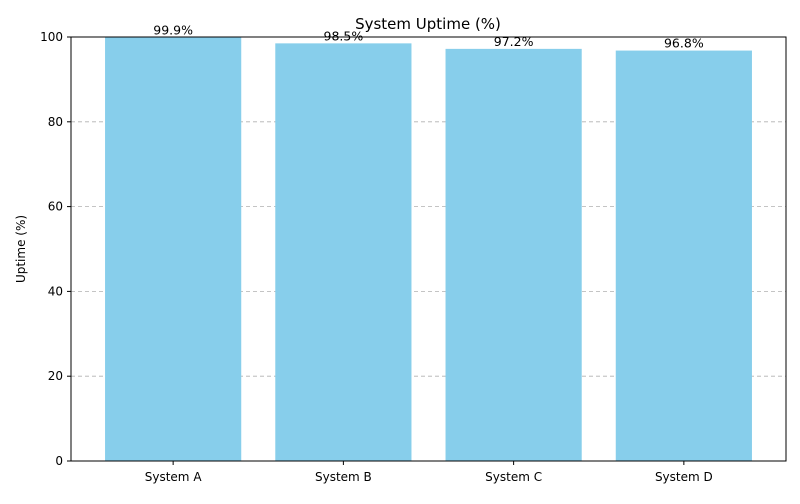 This screenshot has height=504, width=800. What do you see at coordinates (21, 249) in the screenshot?
I see `y-axis-label: Uptime (%)` at bounding box center [21, 249].